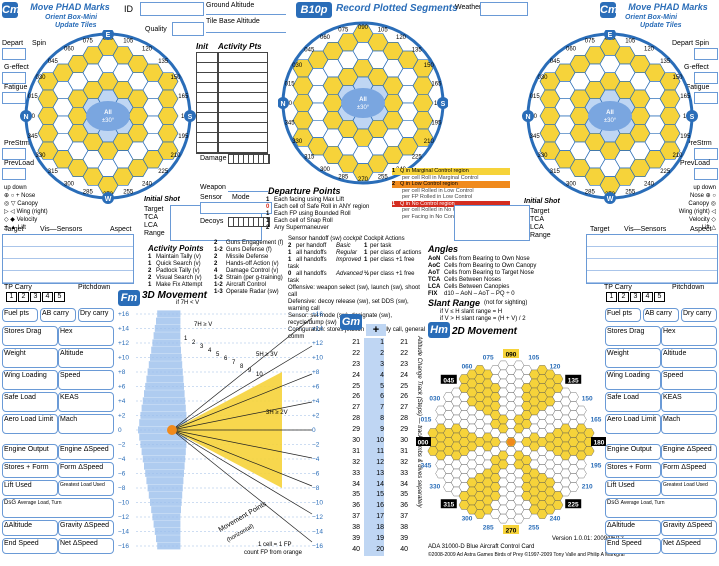 Image resolution: width=719 pixels, height=566 pixels. I want to click on lift-used: Lift Used, so click(30, 488).